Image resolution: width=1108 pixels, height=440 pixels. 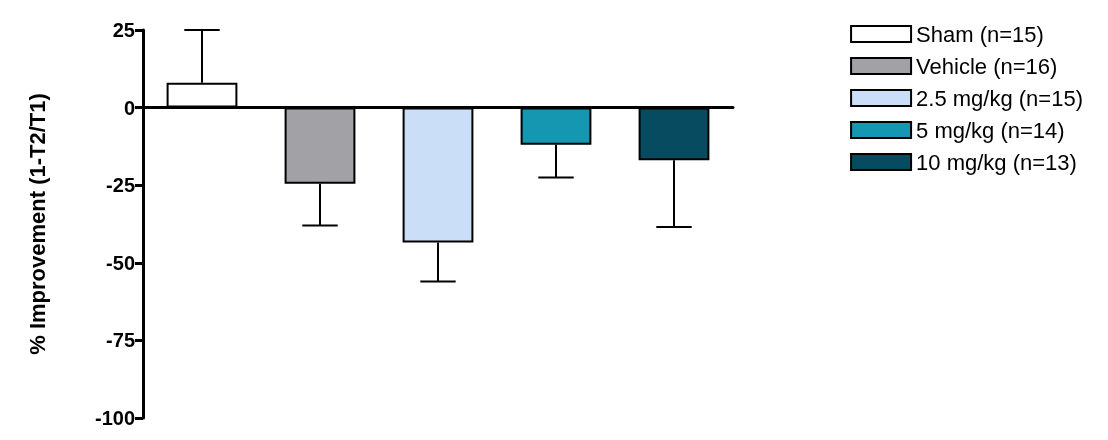 I want to click on y-tick-label: -100, so click(x=114, y=418).